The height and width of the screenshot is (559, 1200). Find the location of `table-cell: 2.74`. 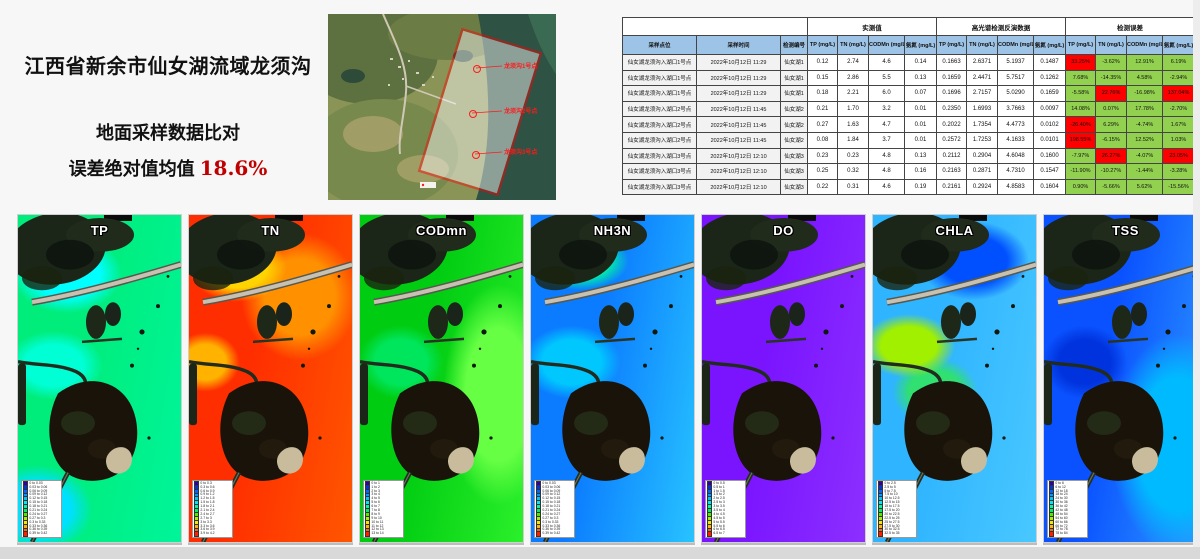

table-cell: 2.74 is located at coordinates (853, 62).